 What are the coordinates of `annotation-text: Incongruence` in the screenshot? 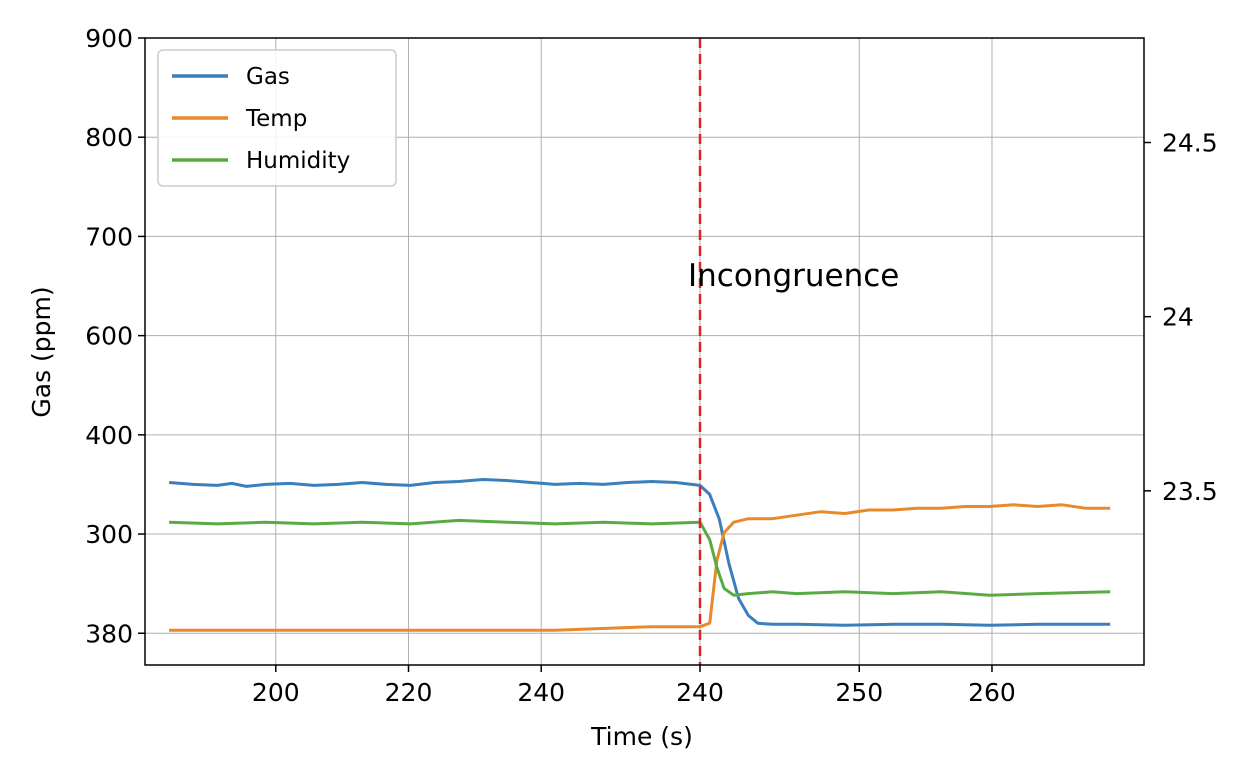 It's located at (793, 276).